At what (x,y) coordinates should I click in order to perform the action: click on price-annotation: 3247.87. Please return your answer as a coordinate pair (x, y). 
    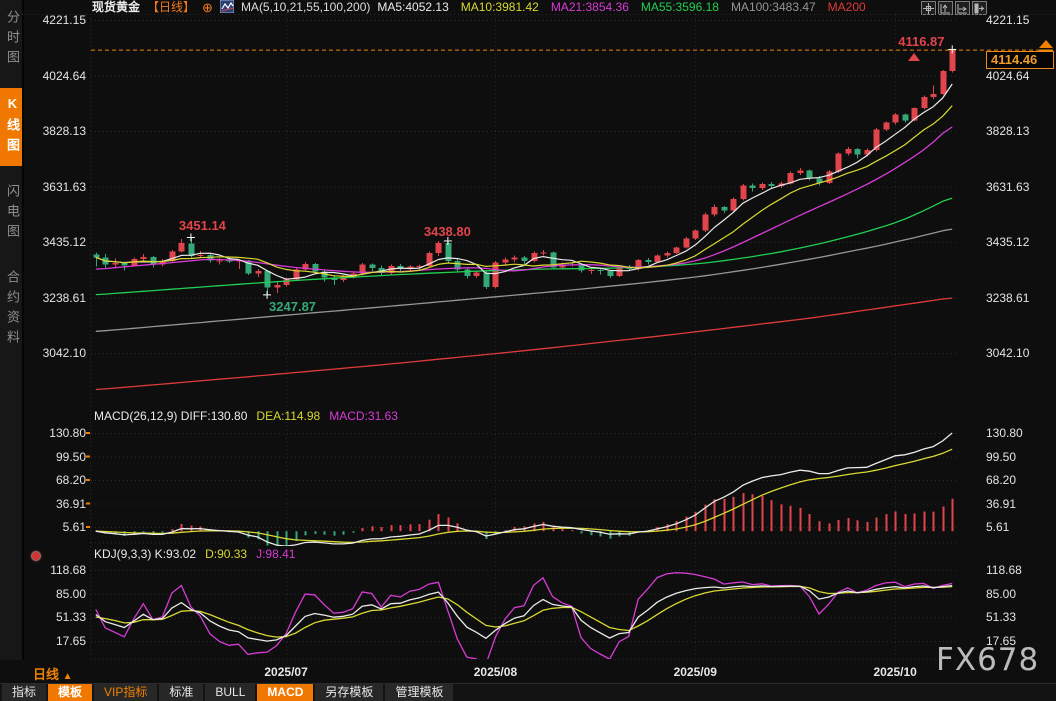
    Looking at the image, I should click on (293, 306).